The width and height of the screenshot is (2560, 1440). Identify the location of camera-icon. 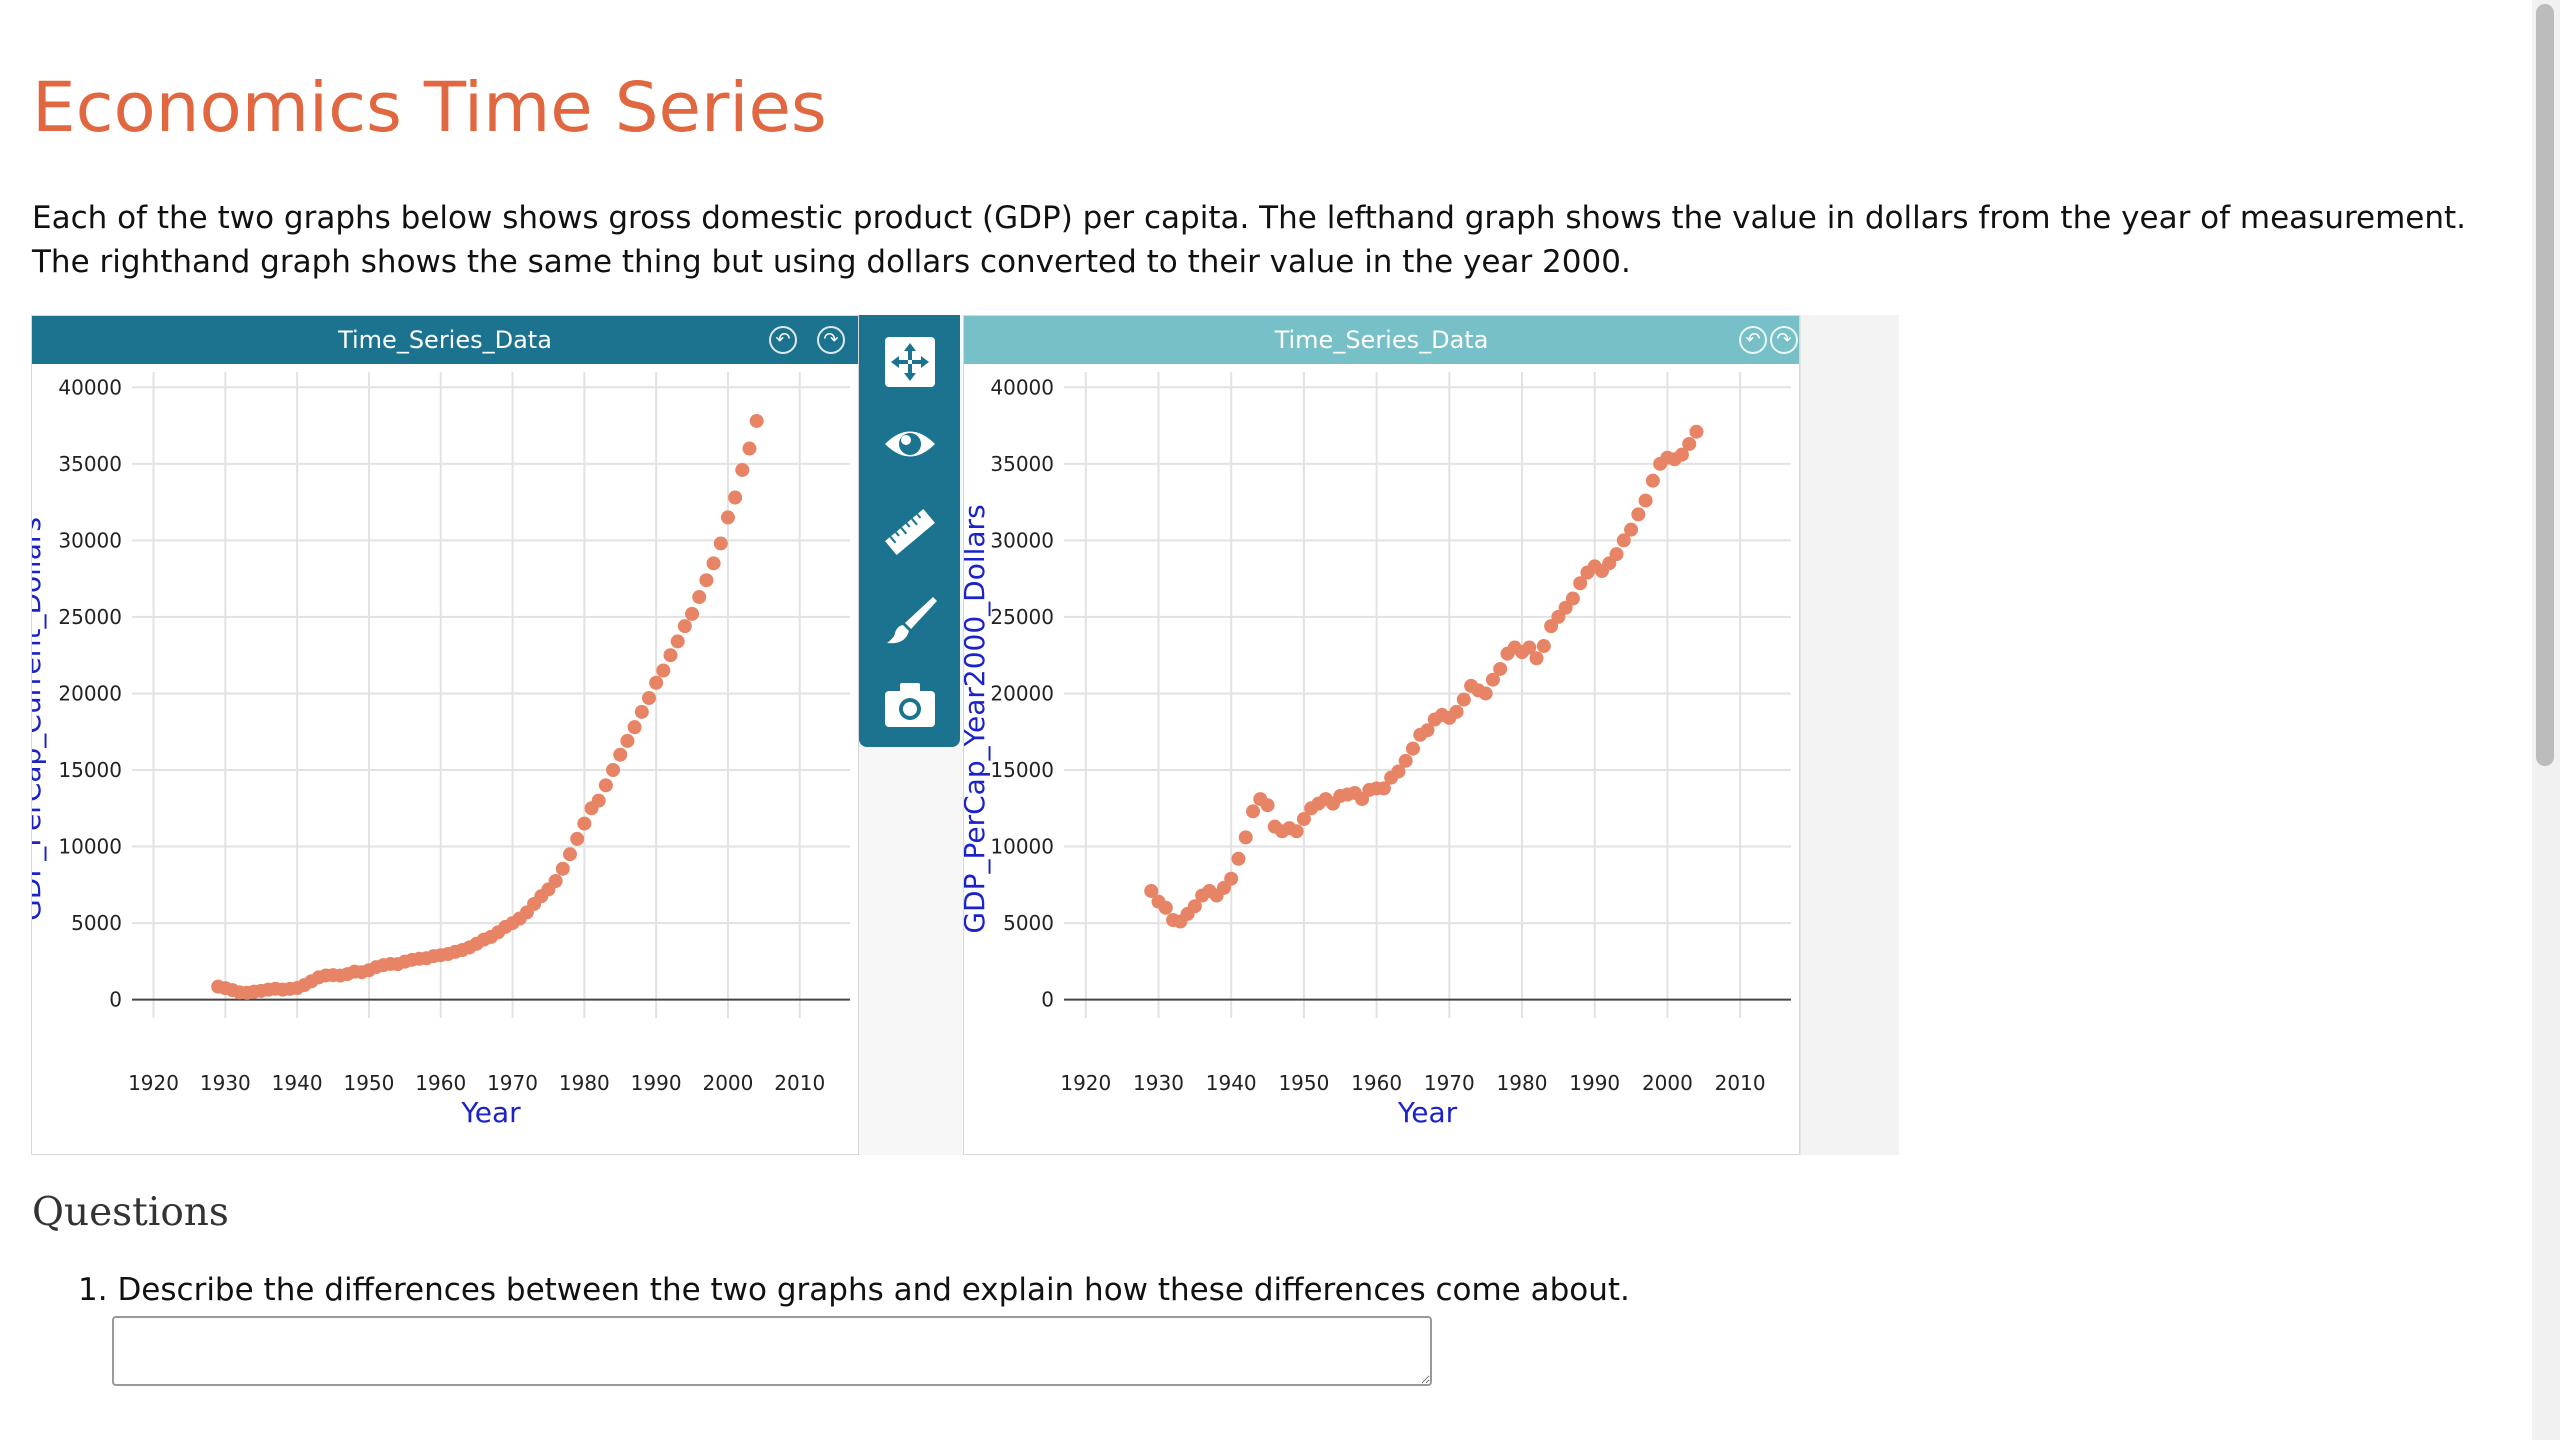
(910, 704).